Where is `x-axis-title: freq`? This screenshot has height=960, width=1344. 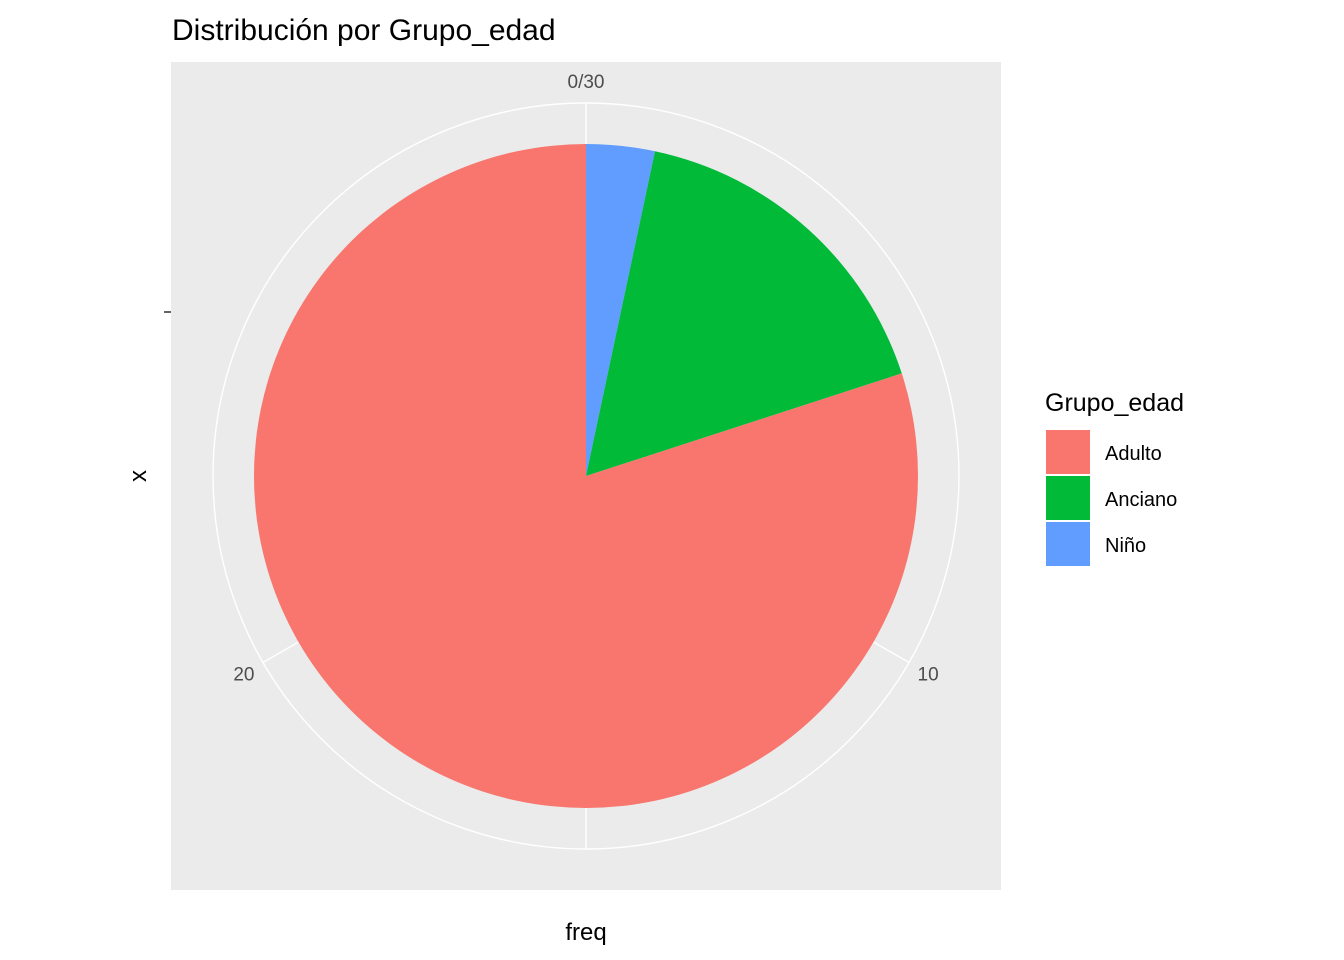 x-axis-title: freq is located at coordinates (585, 932).